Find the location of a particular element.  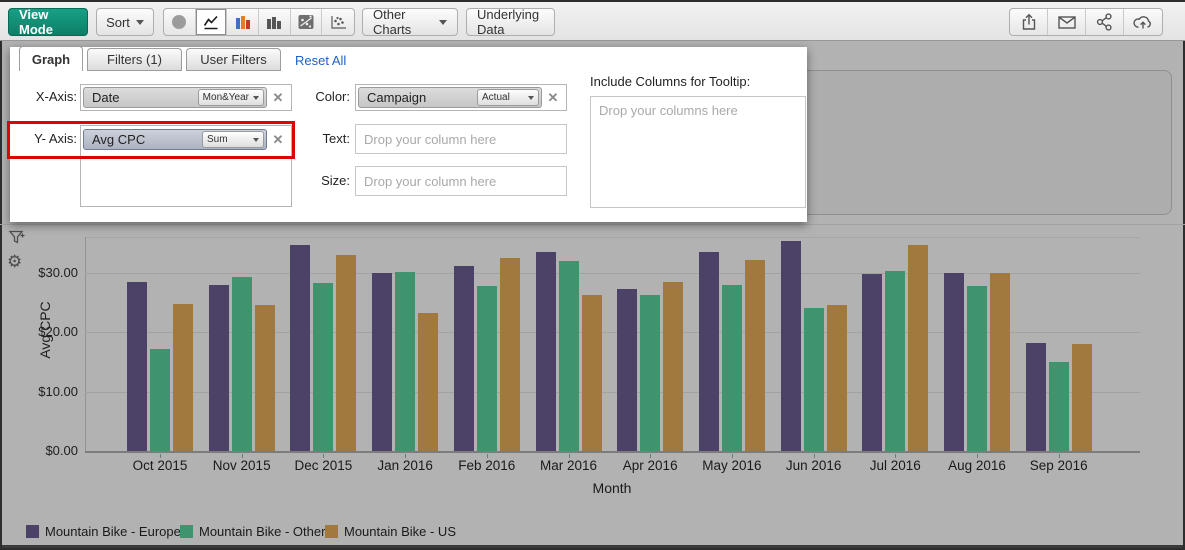

x-axis-remove-icon is located at coordinates (278, 98).